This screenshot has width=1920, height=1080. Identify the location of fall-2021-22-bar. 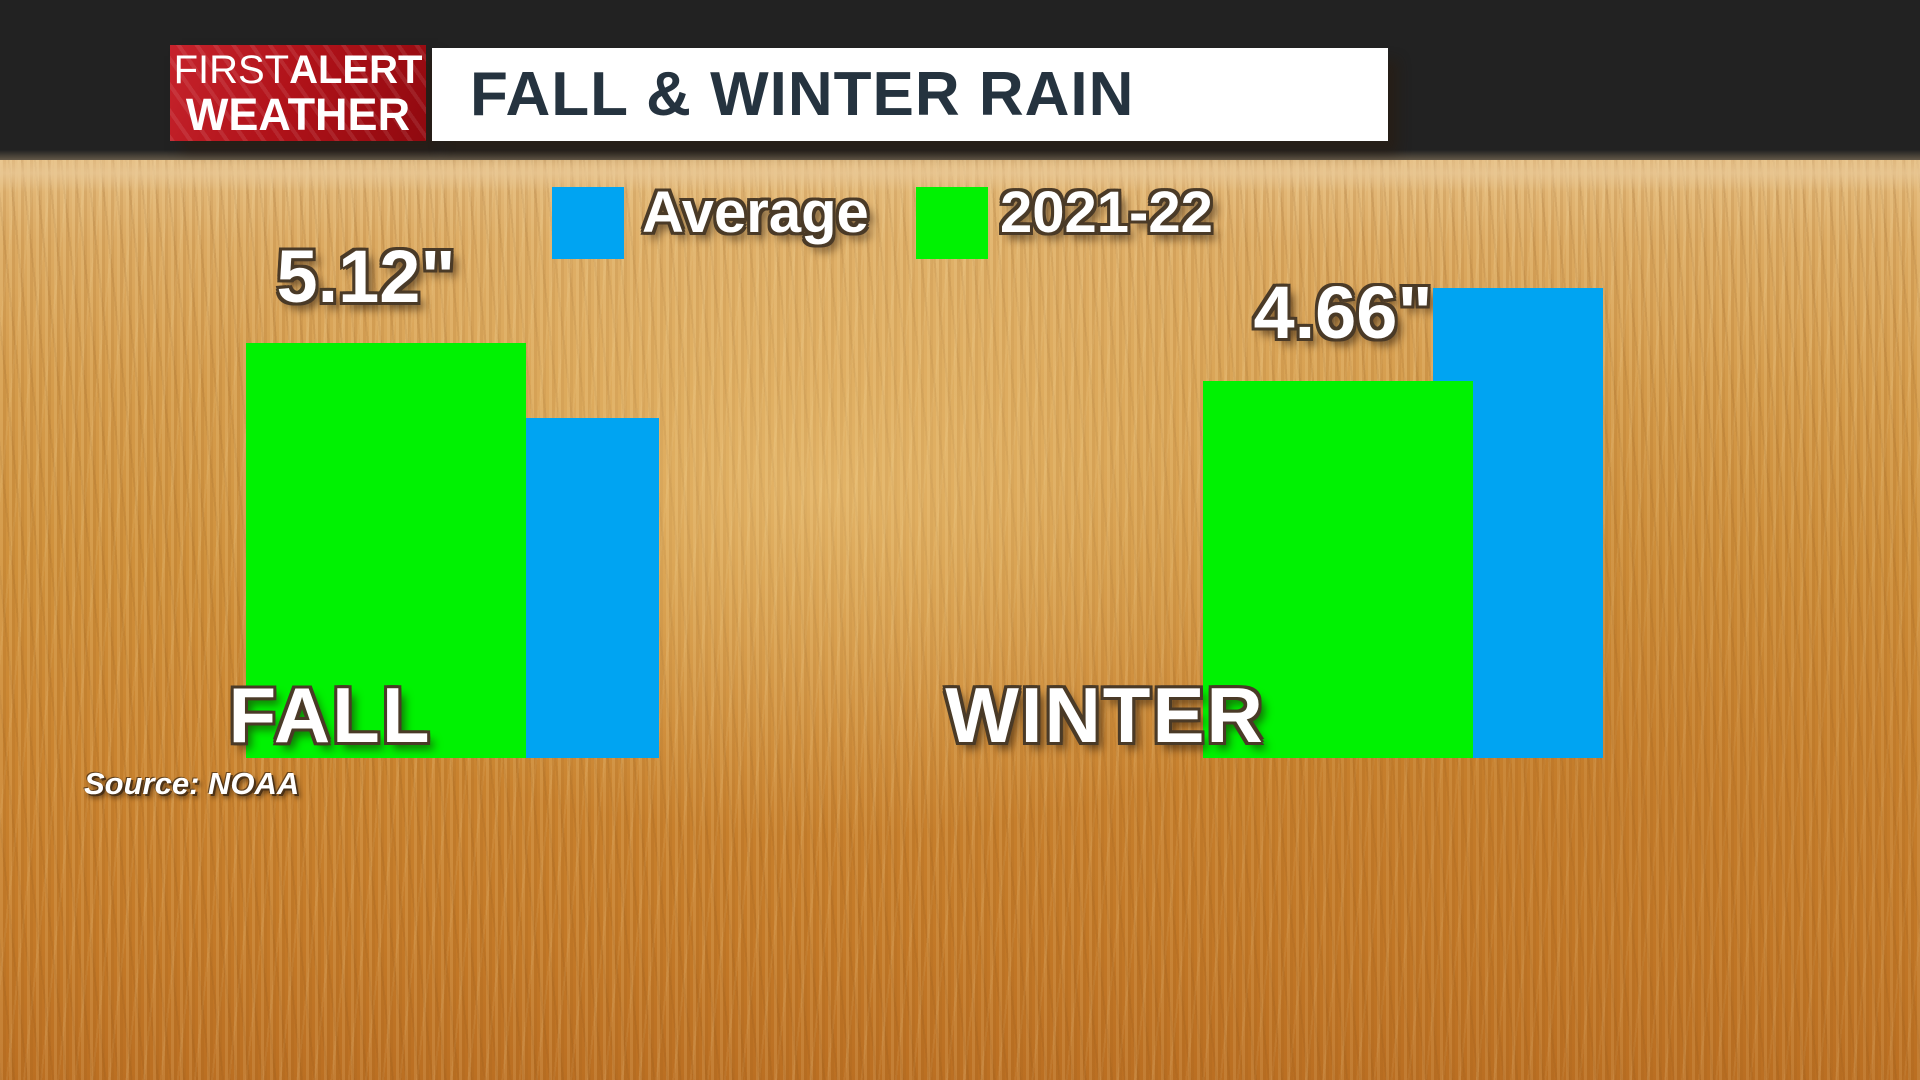
(386, 550).